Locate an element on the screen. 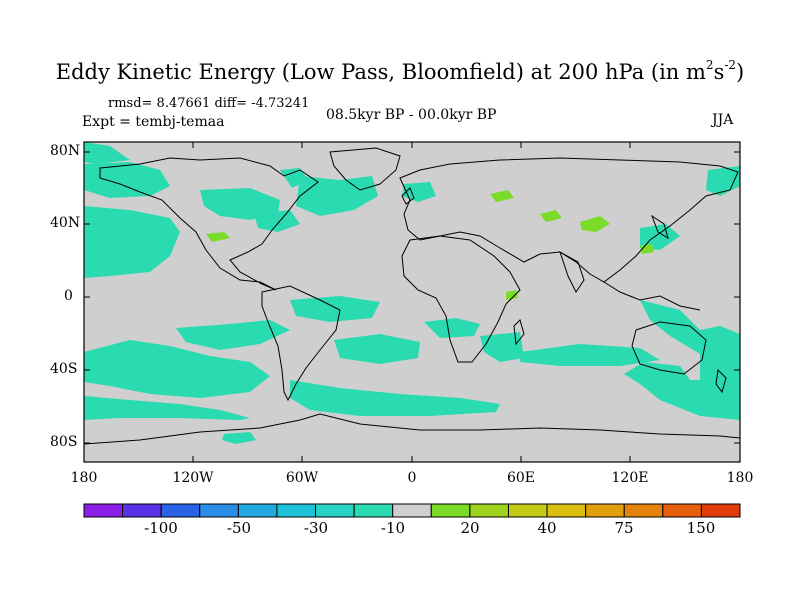  colorbar-label-minus10: -10 is located at coordinates (393, 528).